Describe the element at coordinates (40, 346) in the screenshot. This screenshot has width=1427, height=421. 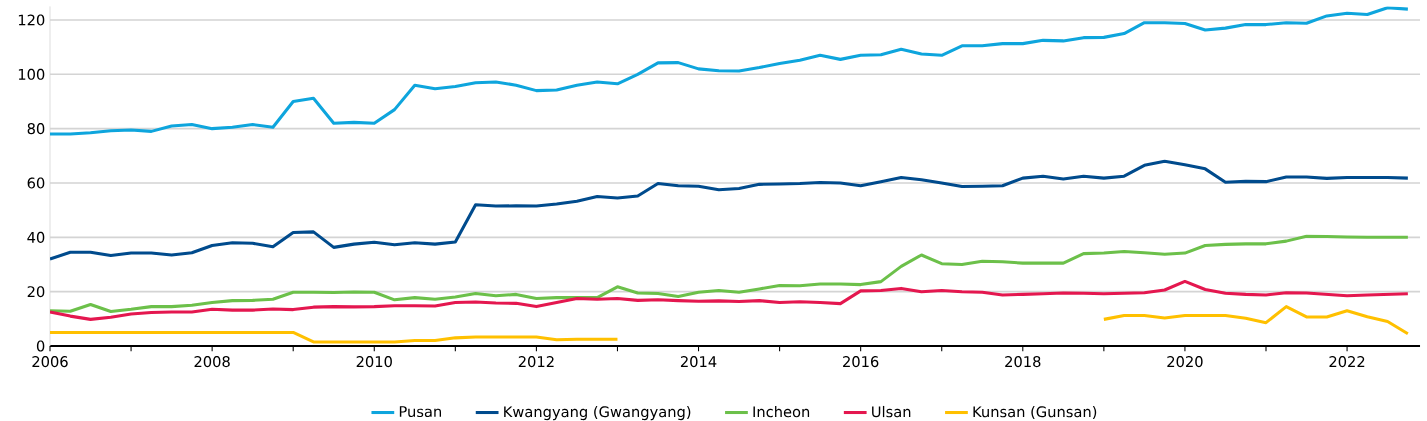
I see `y-tick-label: 0` at that location.